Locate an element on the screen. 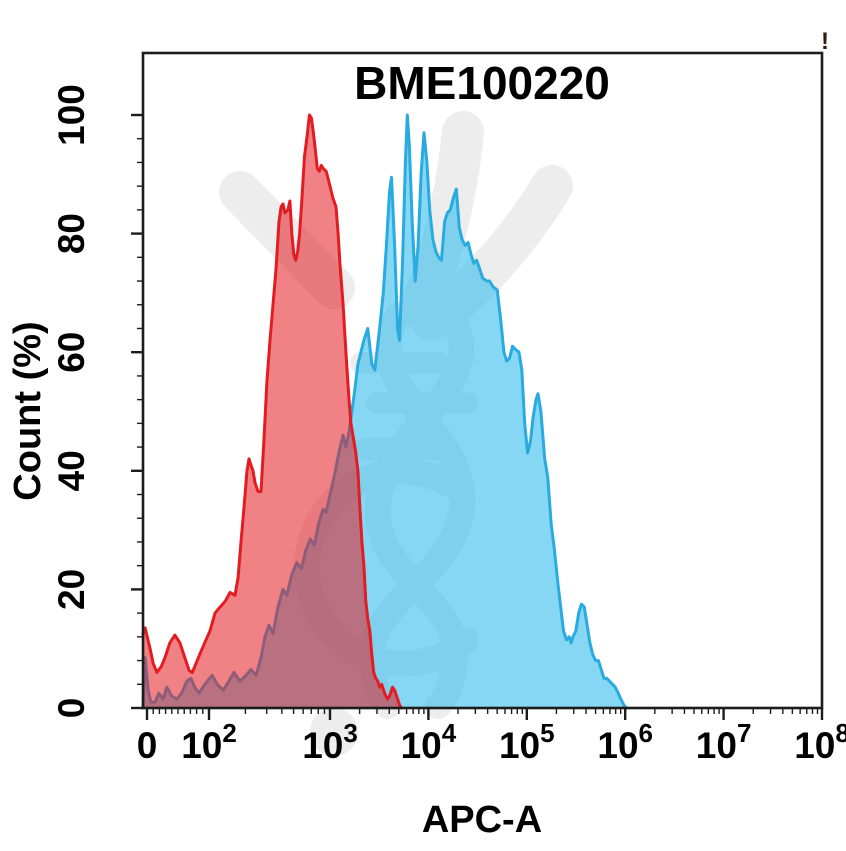 Image resolution: width=846 pixels, height=851 pixels. y-tick-label: 60 is located at coordinates (71, 352).